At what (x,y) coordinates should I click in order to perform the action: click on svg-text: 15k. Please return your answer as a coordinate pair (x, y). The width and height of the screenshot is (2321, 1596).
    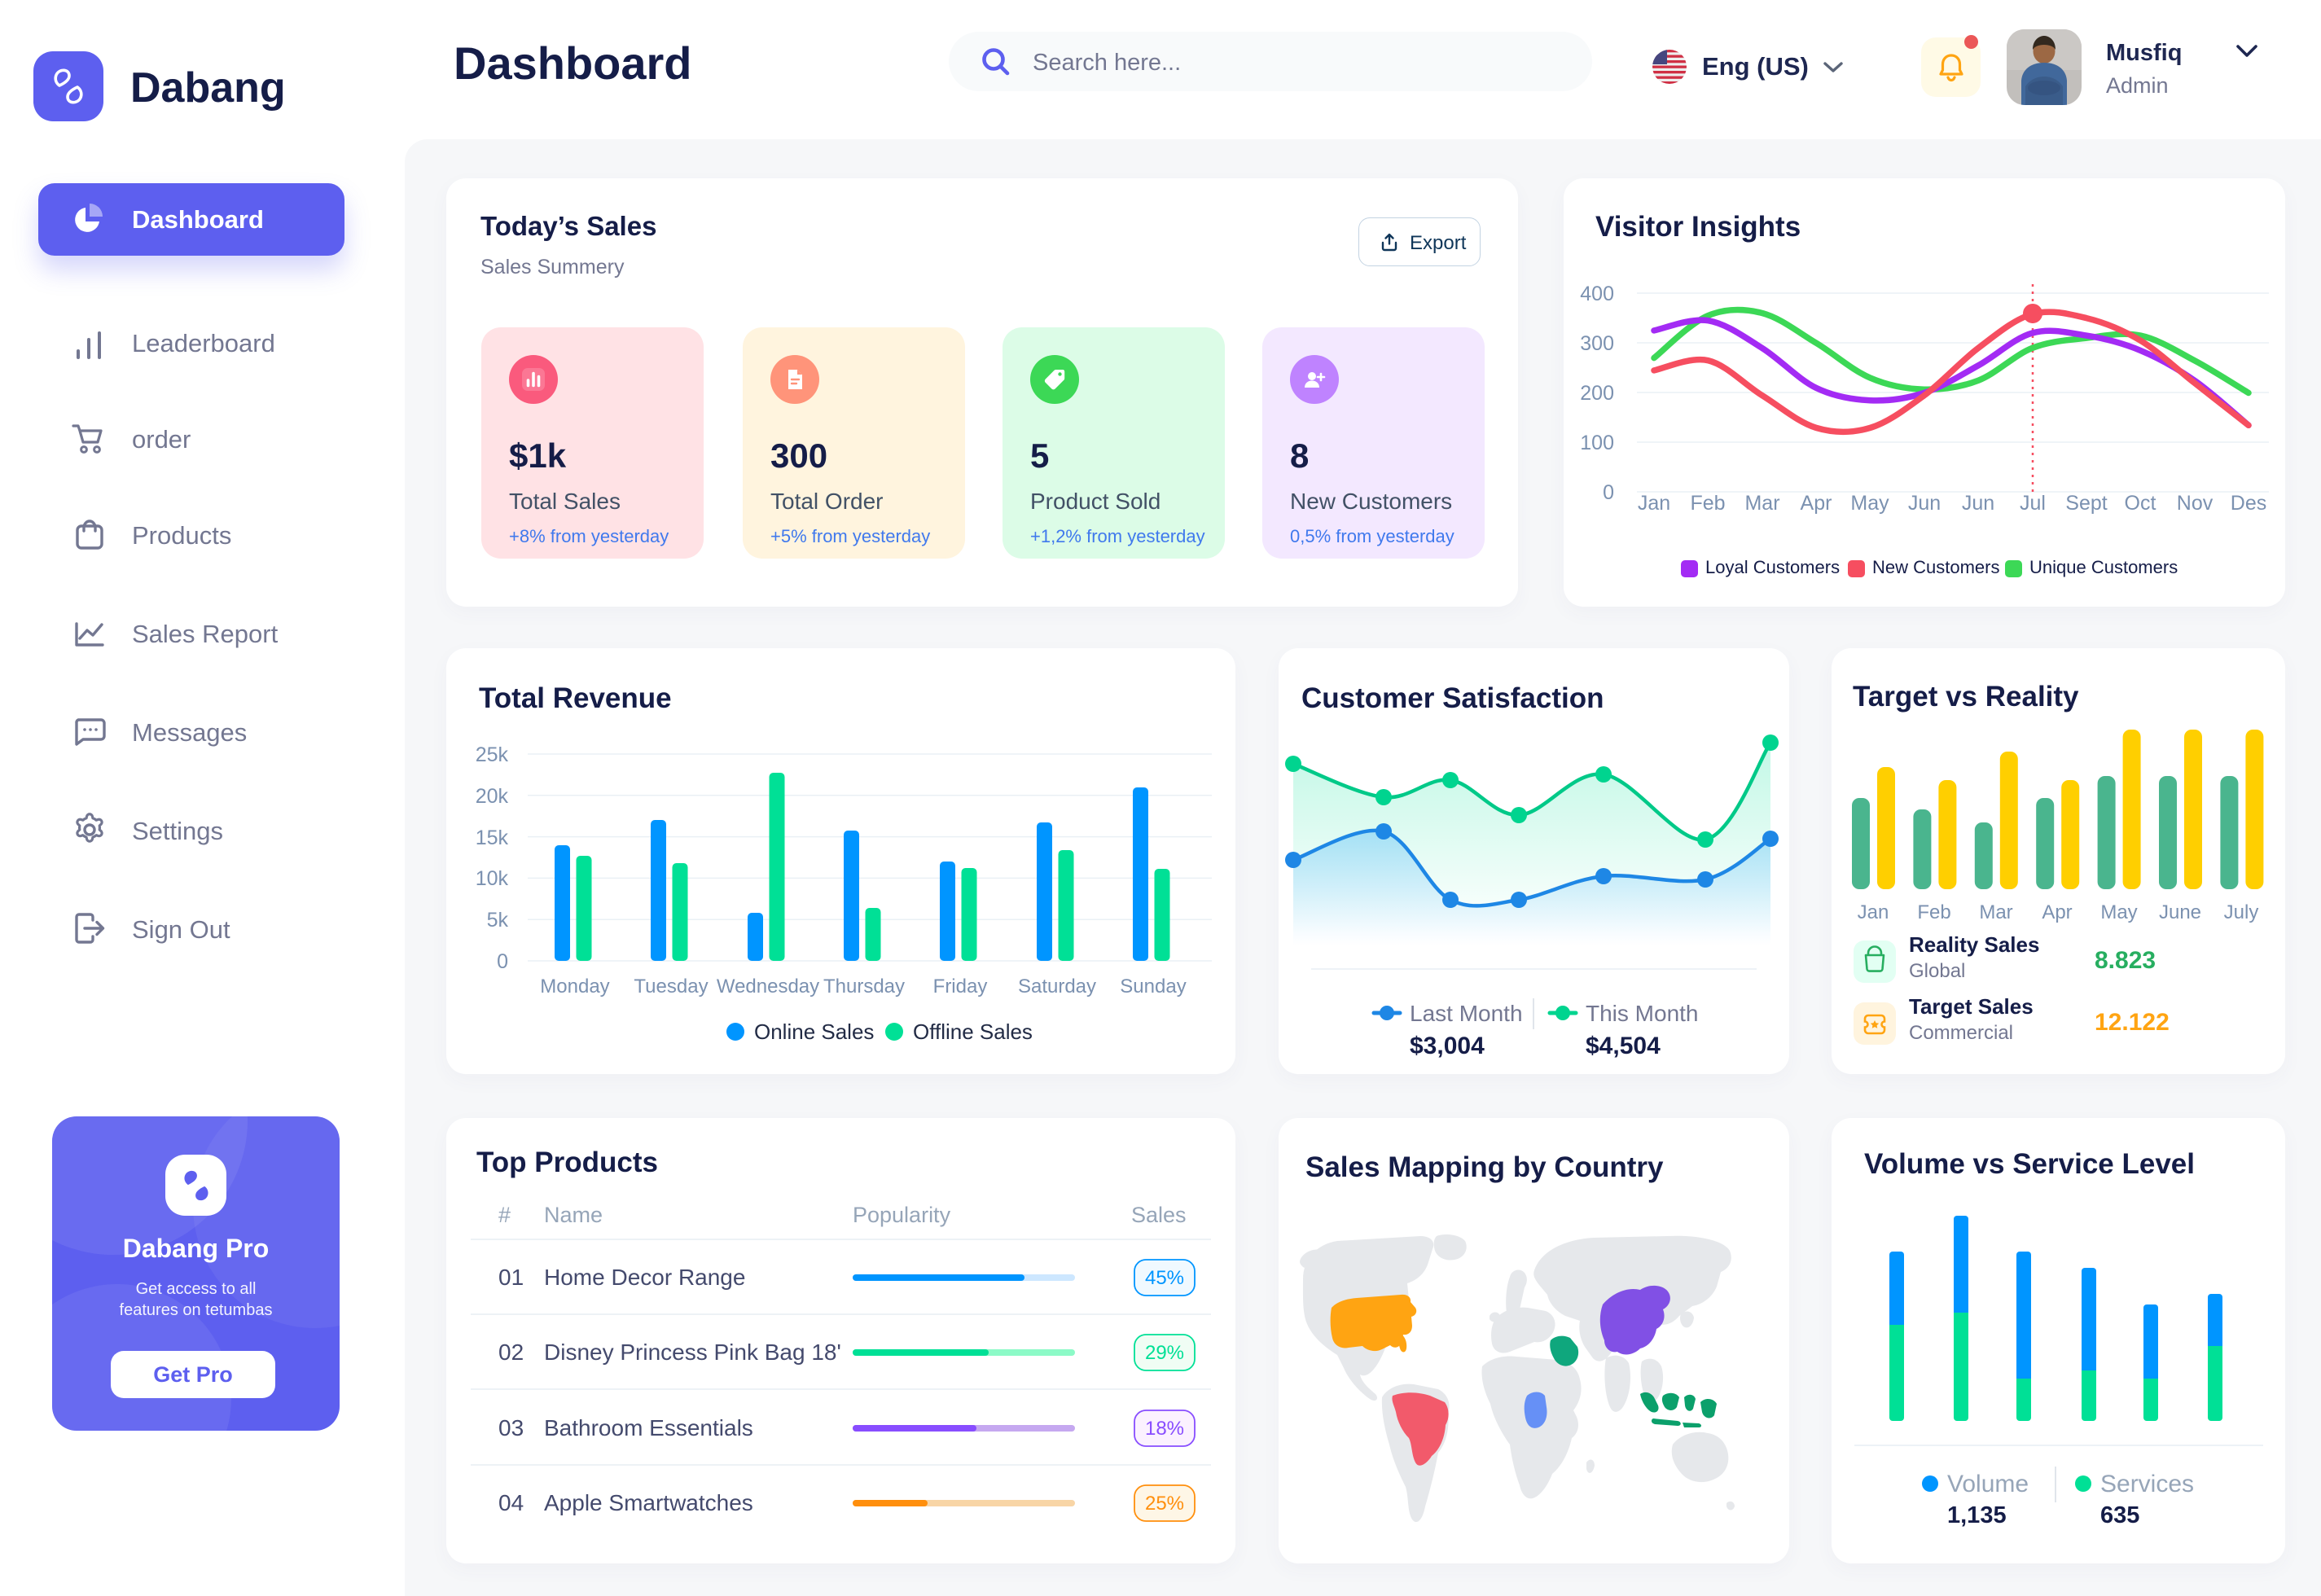
    Looking at the image, I should click on (492, 838).